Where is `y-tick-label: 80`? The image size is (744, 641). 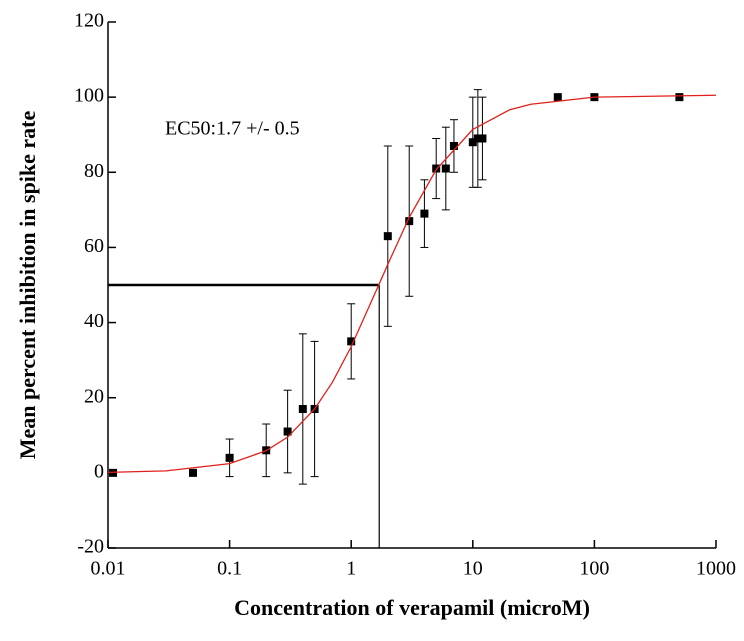 y-tick-label: 80 is located at coordinates (94, 171).